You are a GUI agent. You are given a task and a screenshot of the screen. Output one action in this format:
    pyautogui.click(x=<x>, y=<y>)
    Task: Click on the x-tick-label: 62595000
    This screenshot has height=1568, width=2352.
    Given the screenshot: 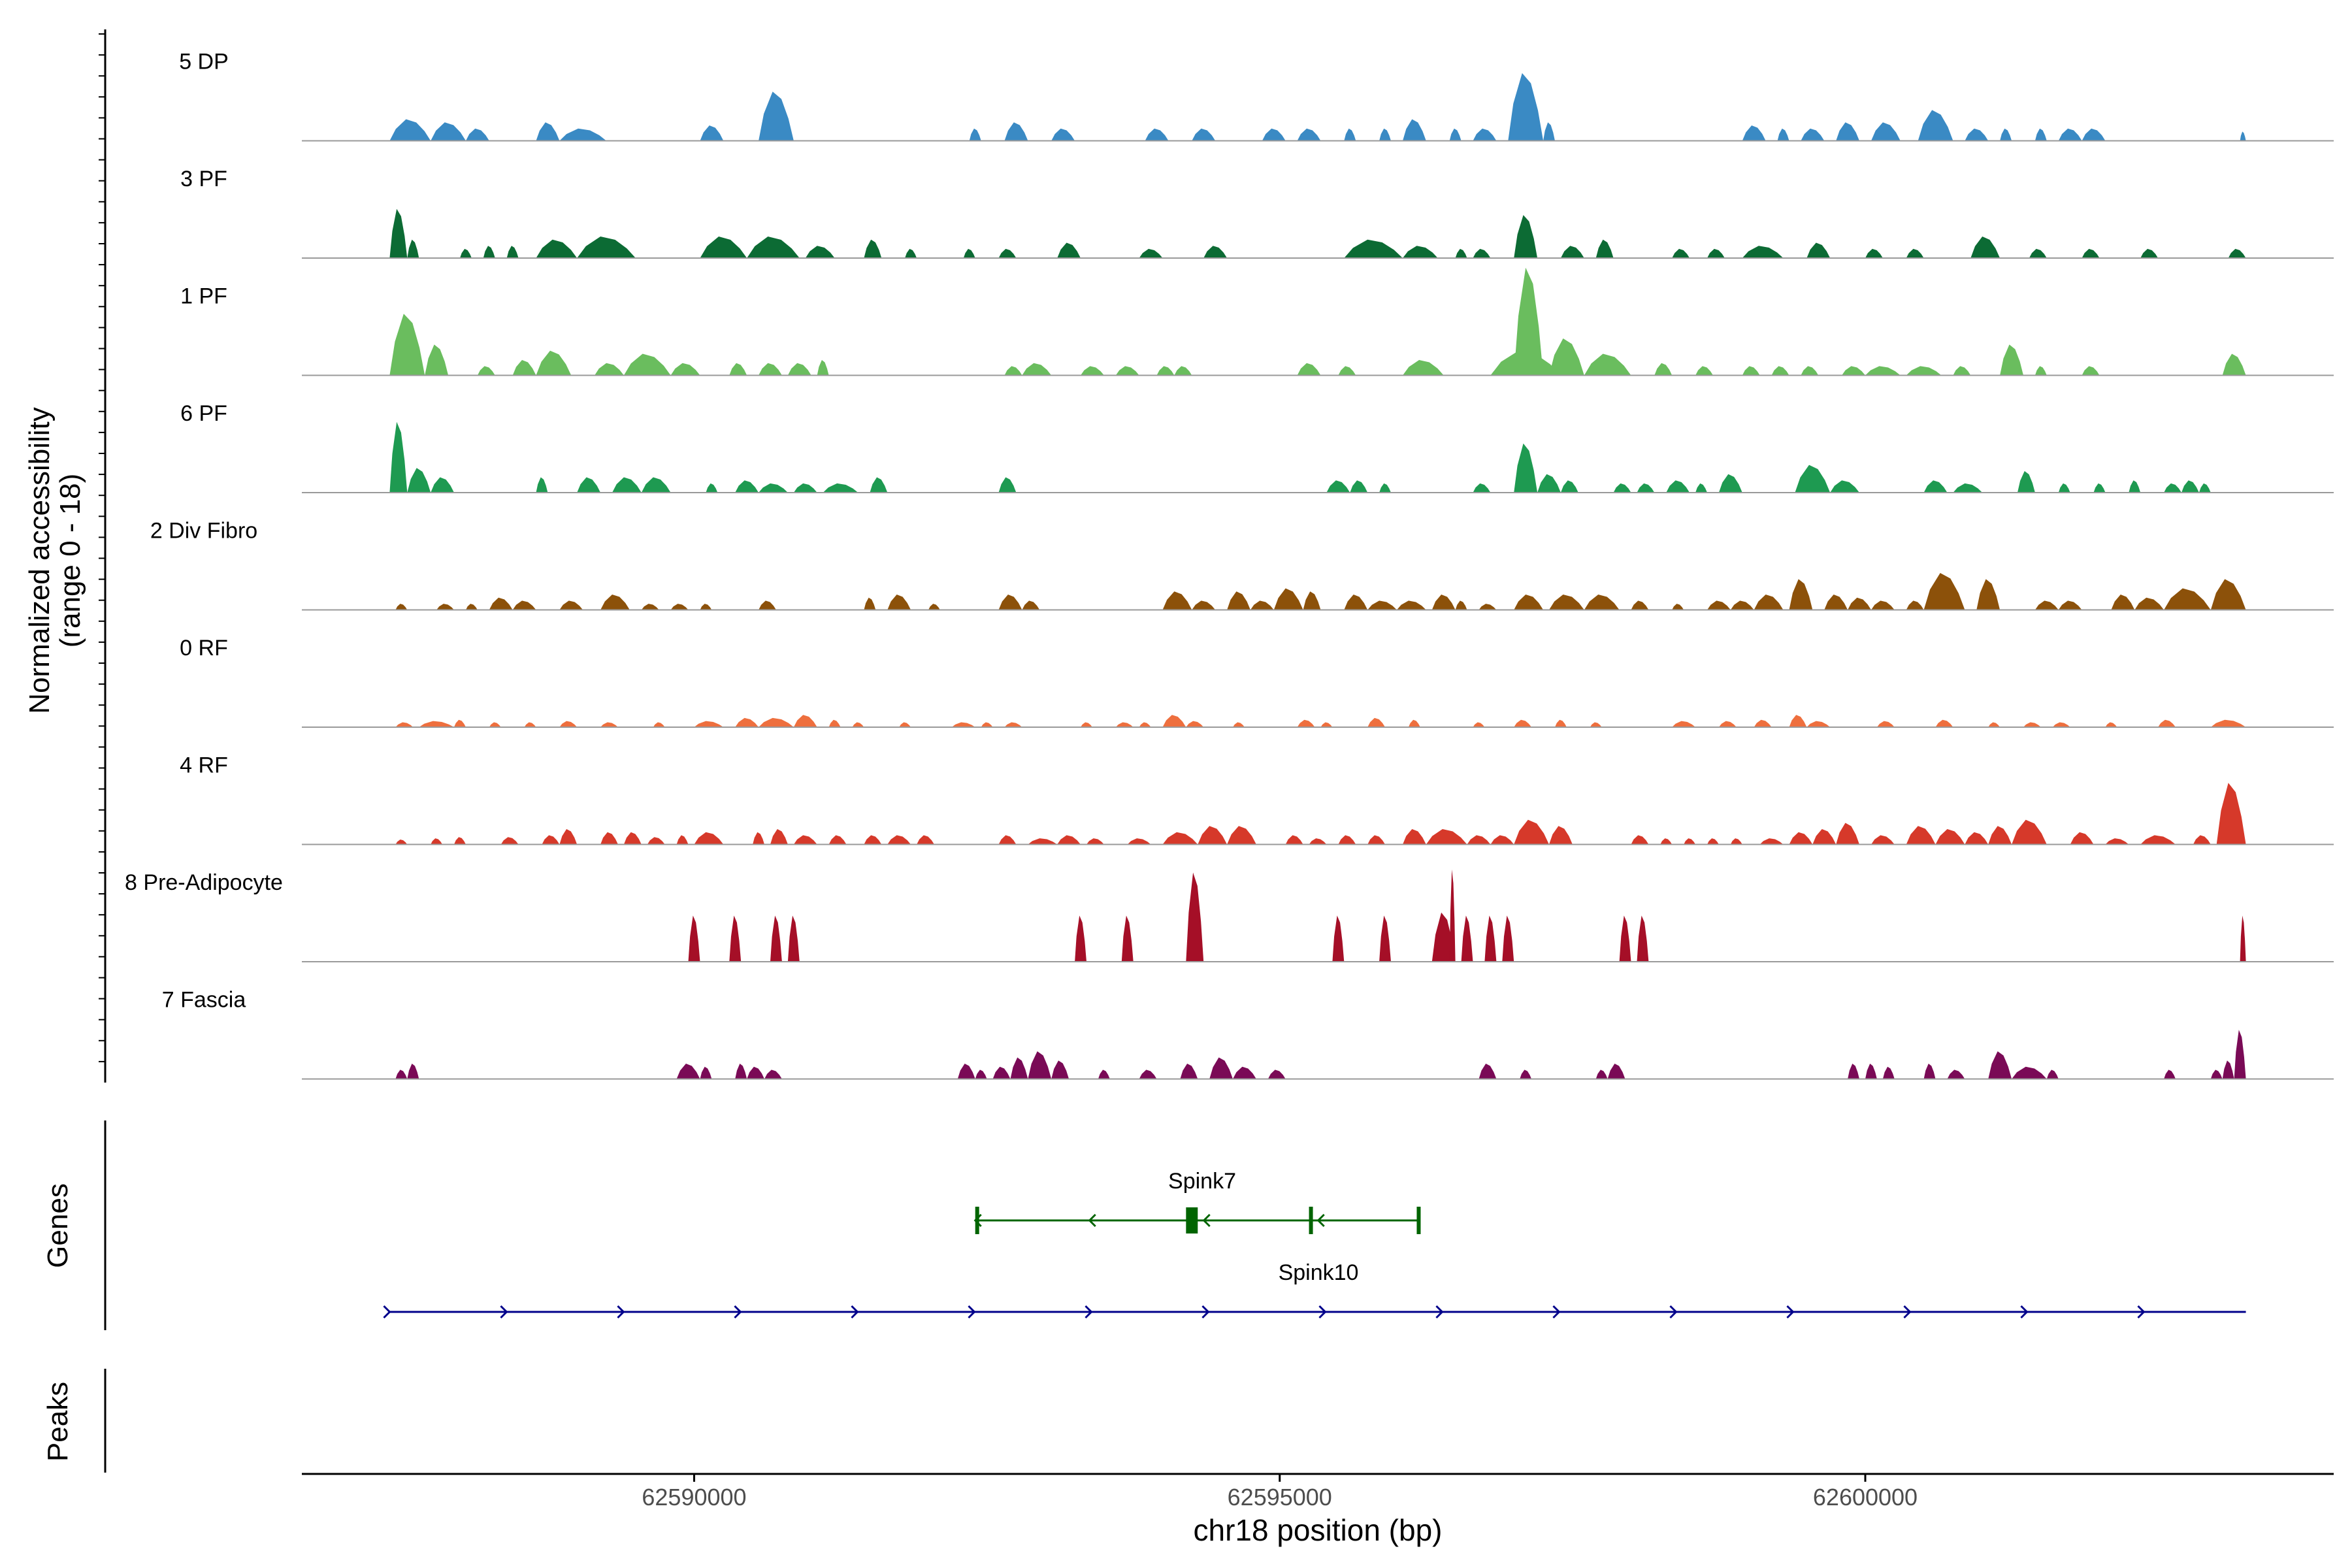 What is the action you would take?
    pyautogui.click(x=1280, y=1497)
    